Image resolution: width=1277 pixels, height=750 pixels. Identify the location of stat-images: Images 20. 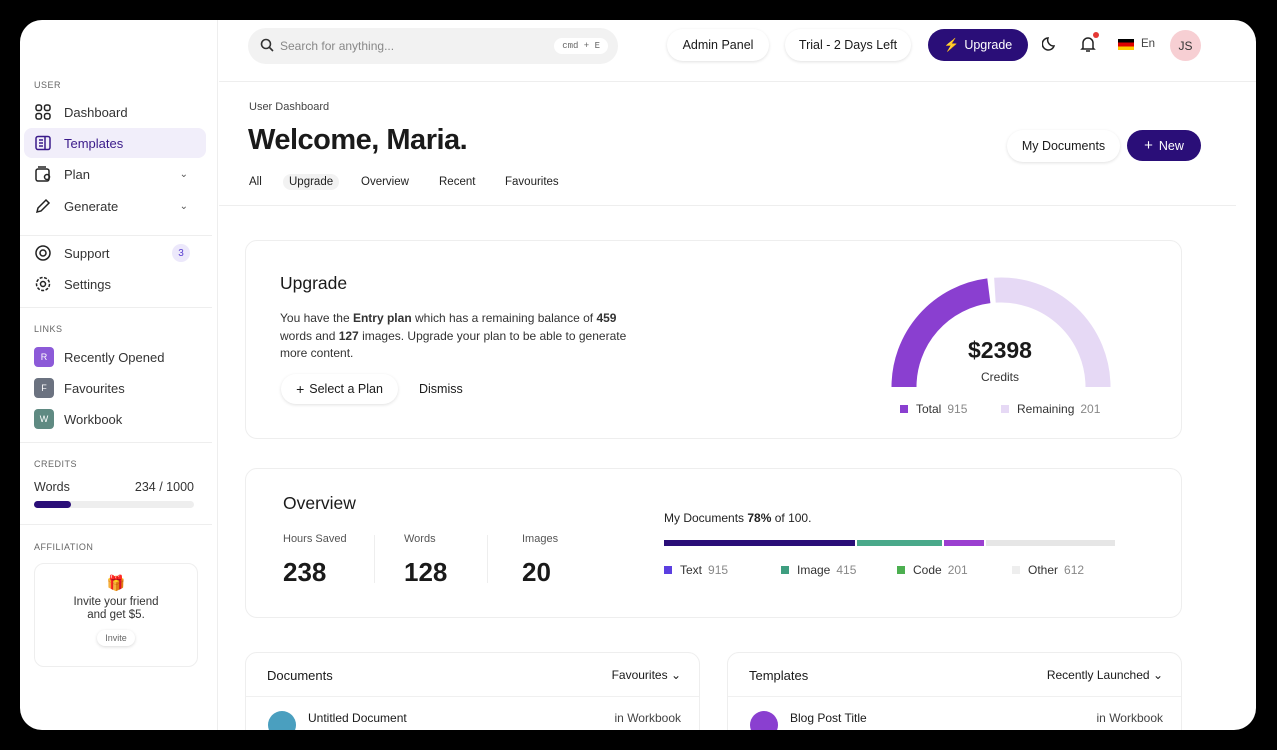
(540, 560).